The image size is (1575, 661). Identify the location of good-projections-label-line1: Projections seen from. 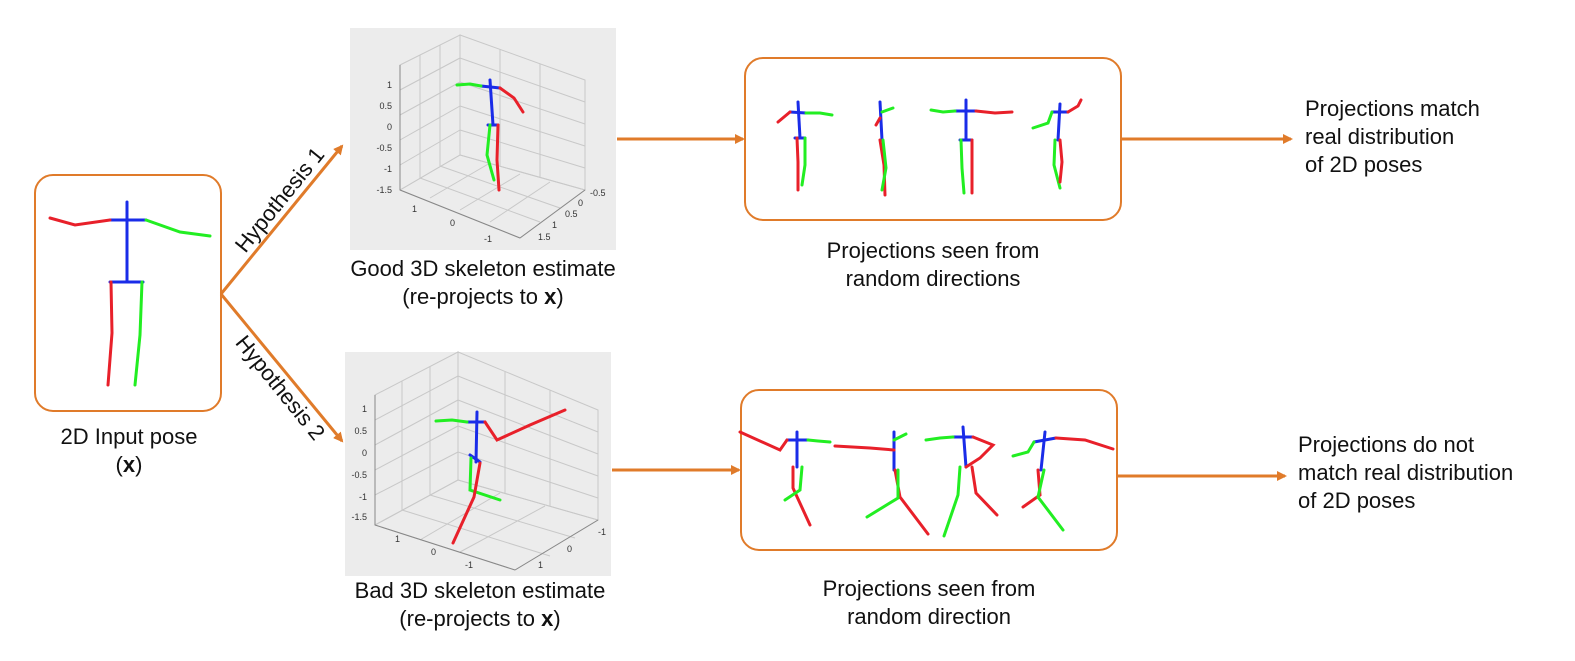
(933, 250).